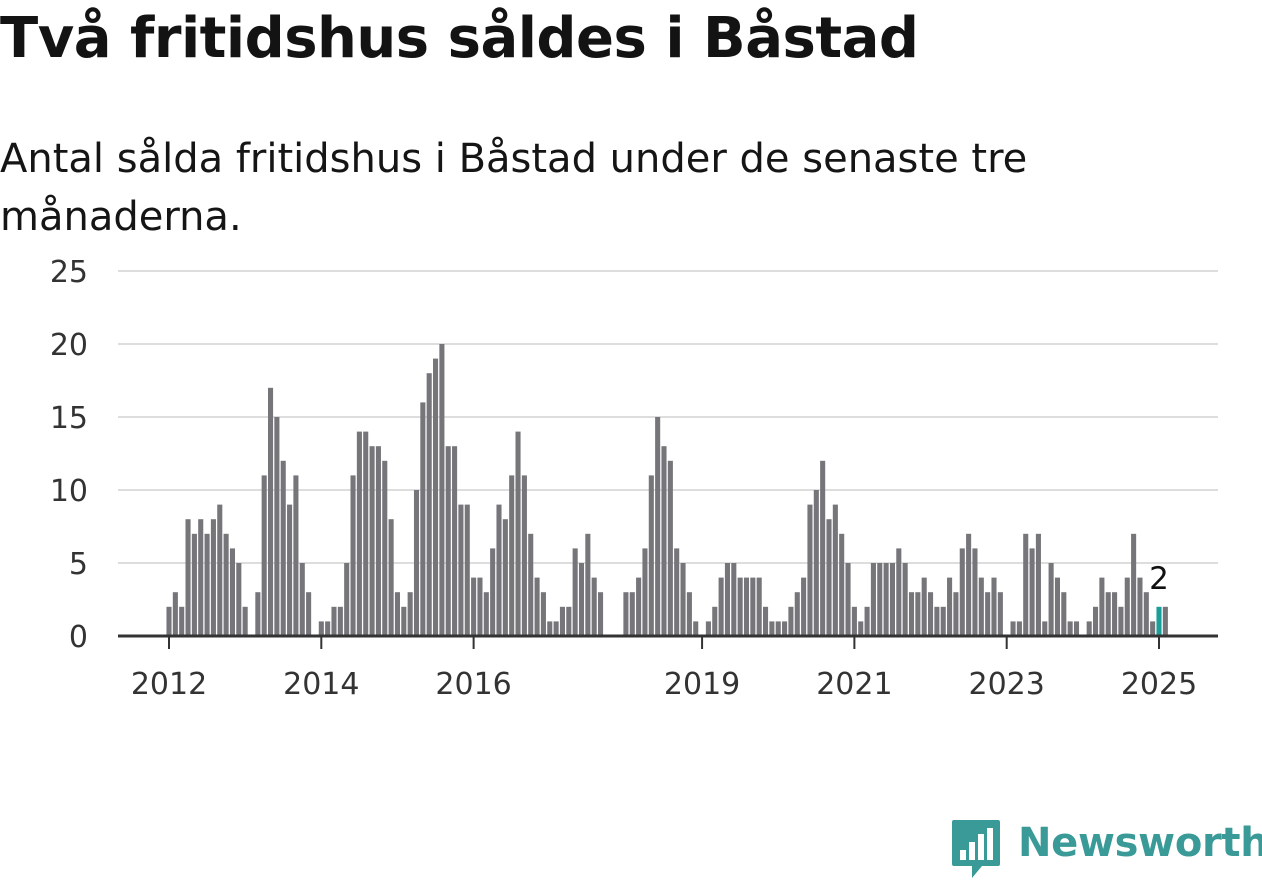 Image resolution: width=1262 pixels, height=880 pixels. What do you see at coordinates (1159, 684) in the screenshot?
I see `x-tick-label: 2025` at bounding box center [1159, 684].